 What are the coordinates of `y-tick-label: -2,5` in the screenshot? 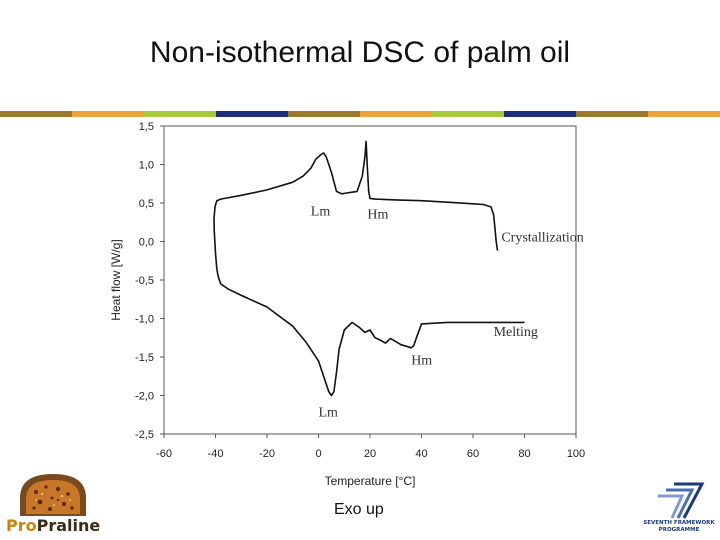 It's located at (144, 435).